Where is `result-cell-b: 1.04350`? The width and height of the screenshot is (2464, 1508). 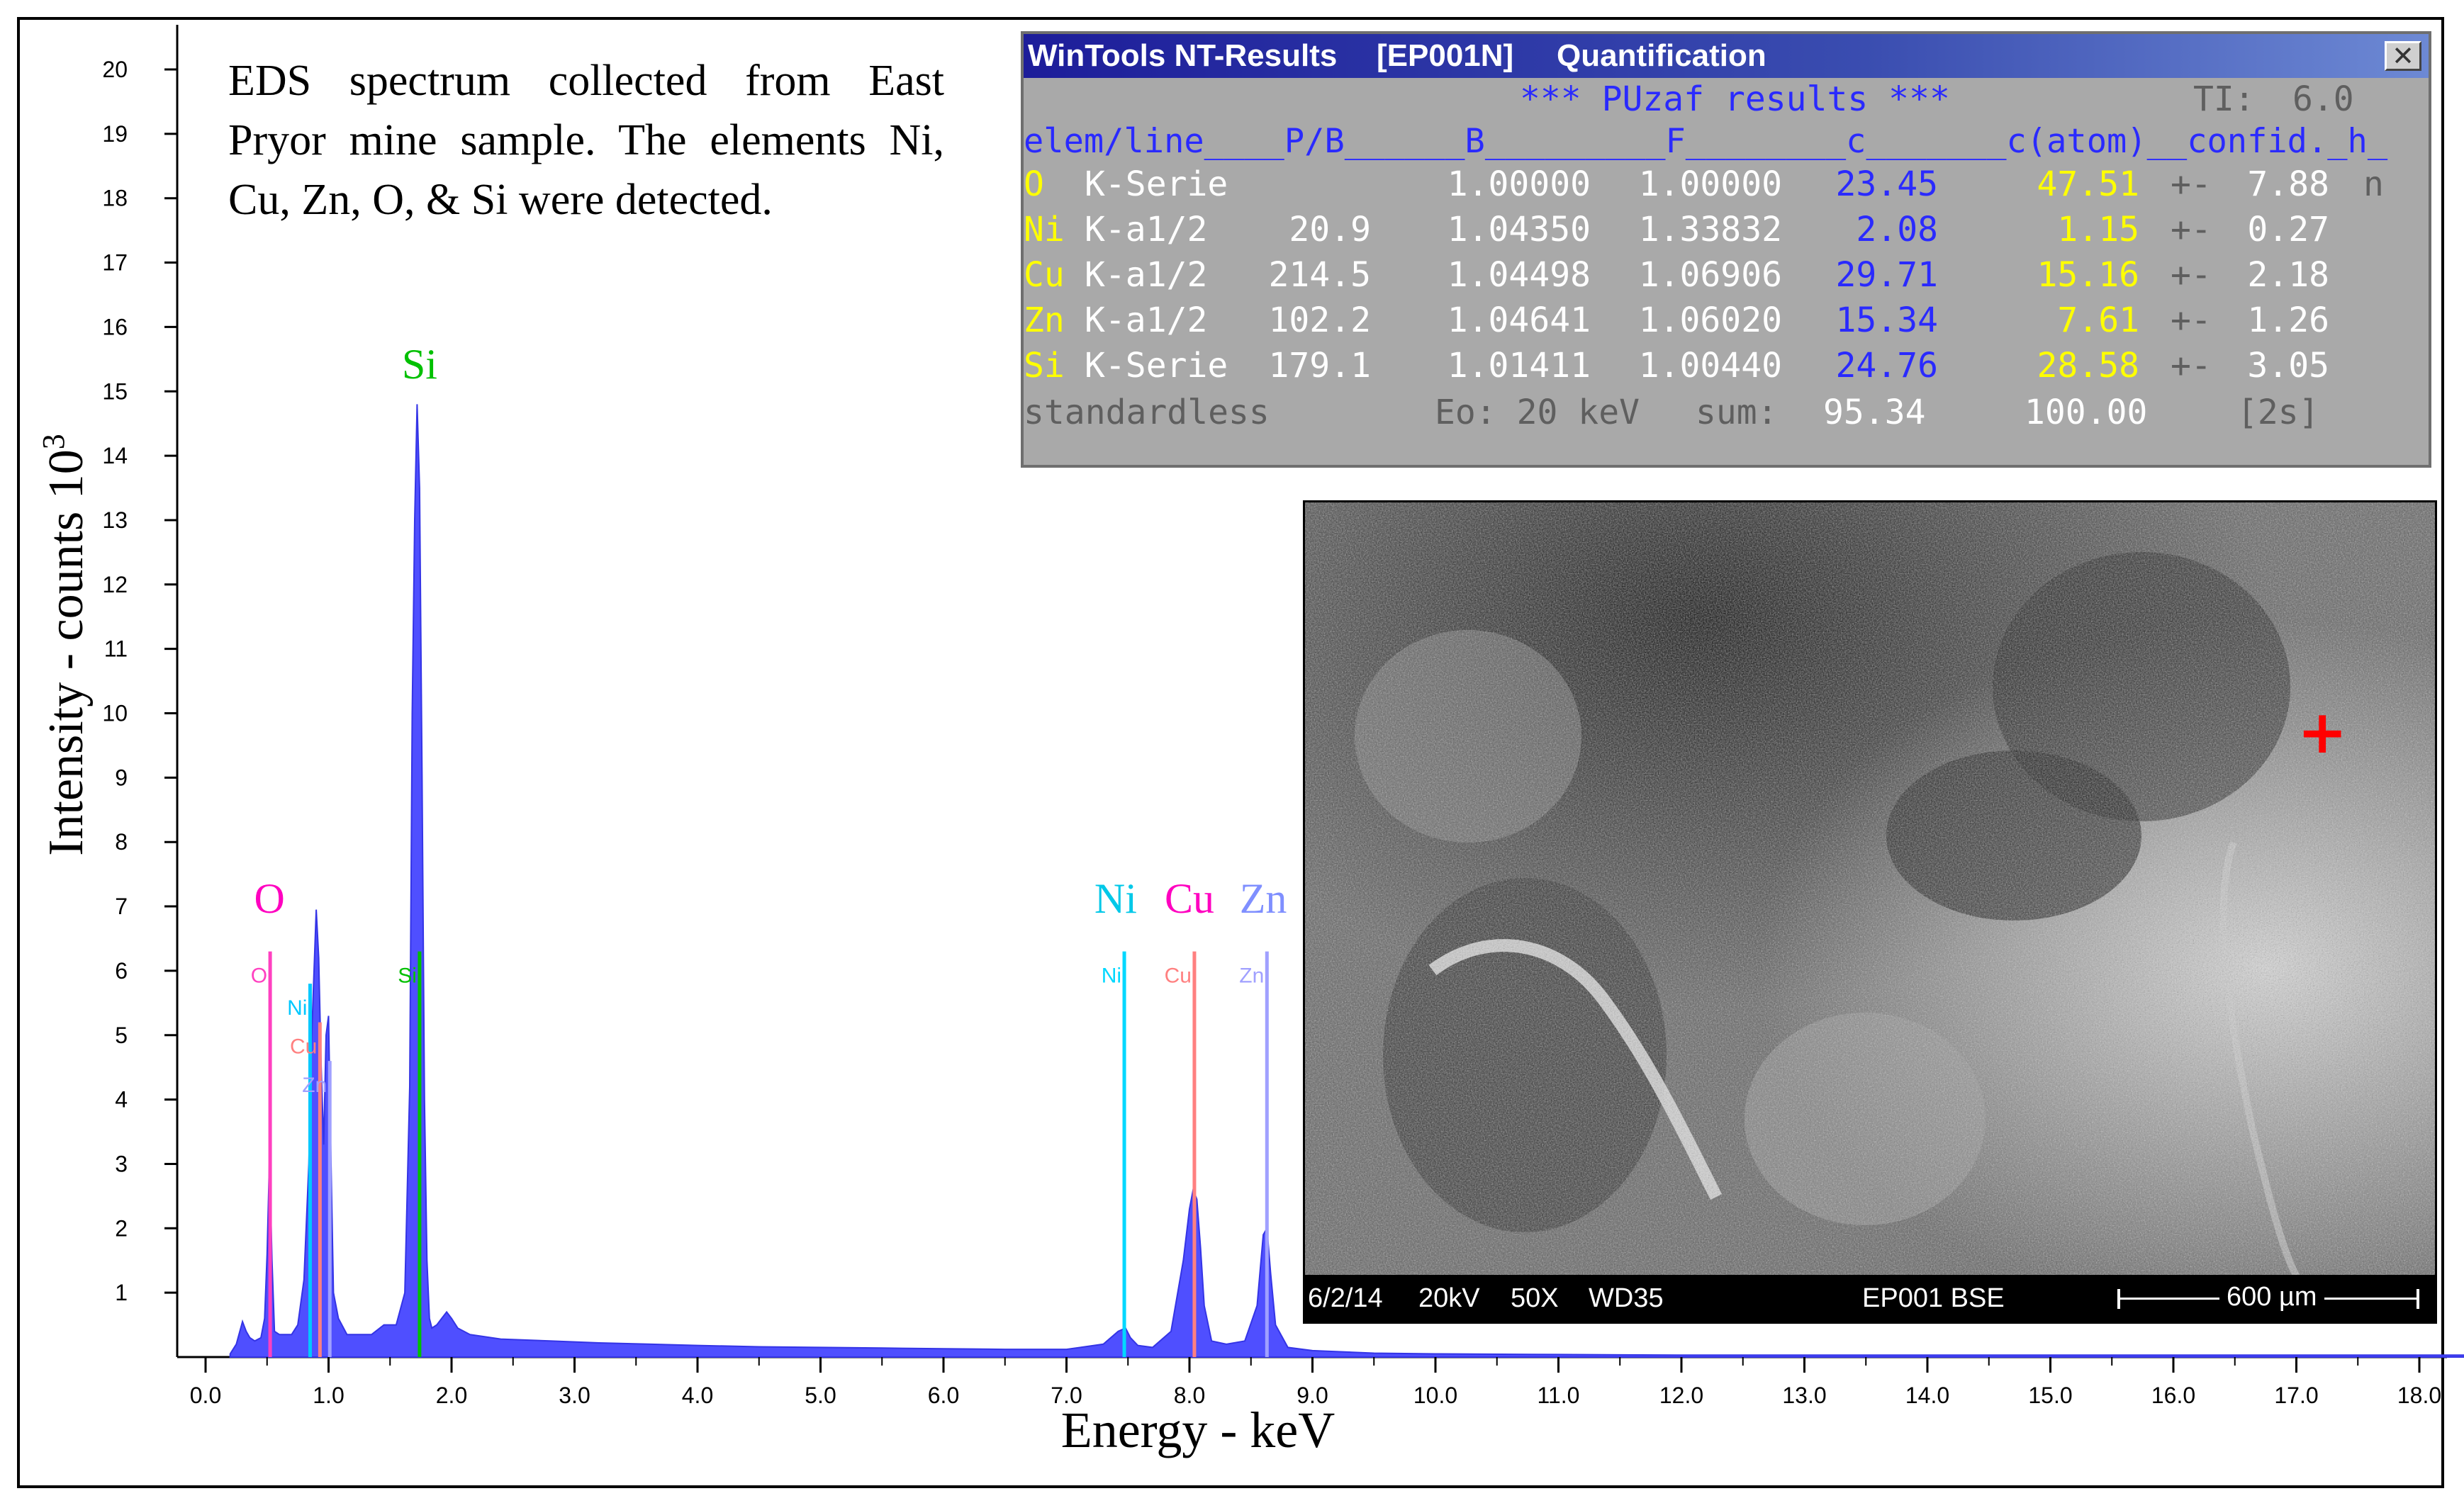
result-cell-b: 1.04350 is located at coordinates (1519, 230).